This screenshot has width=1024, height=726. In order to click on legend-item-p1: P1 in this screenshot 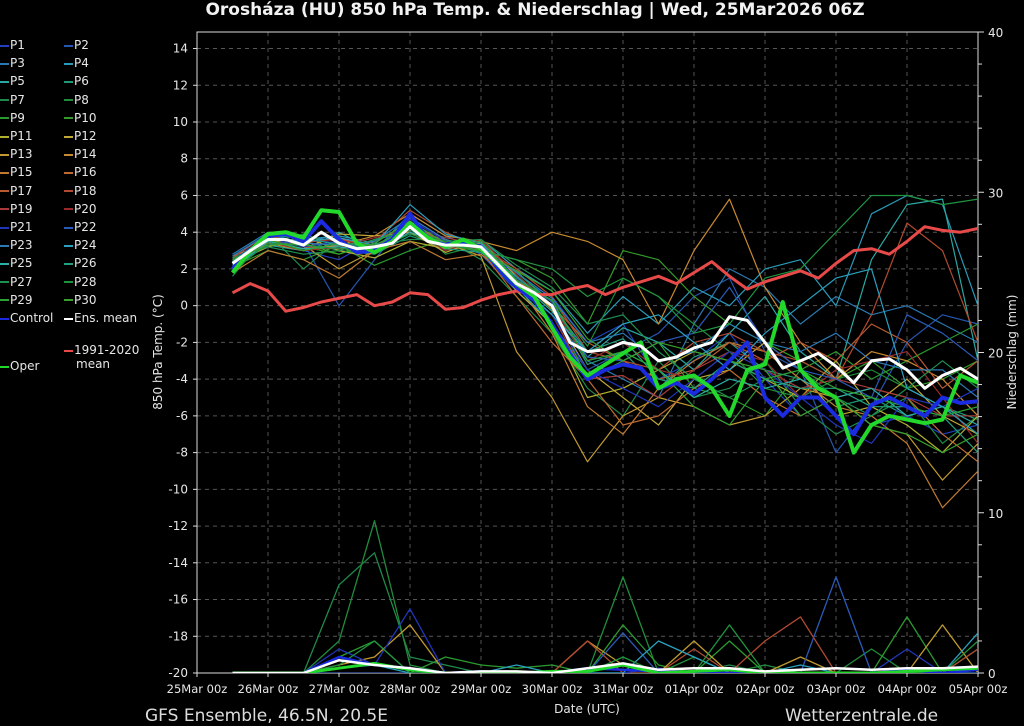, I will do `click(12, 45)`.